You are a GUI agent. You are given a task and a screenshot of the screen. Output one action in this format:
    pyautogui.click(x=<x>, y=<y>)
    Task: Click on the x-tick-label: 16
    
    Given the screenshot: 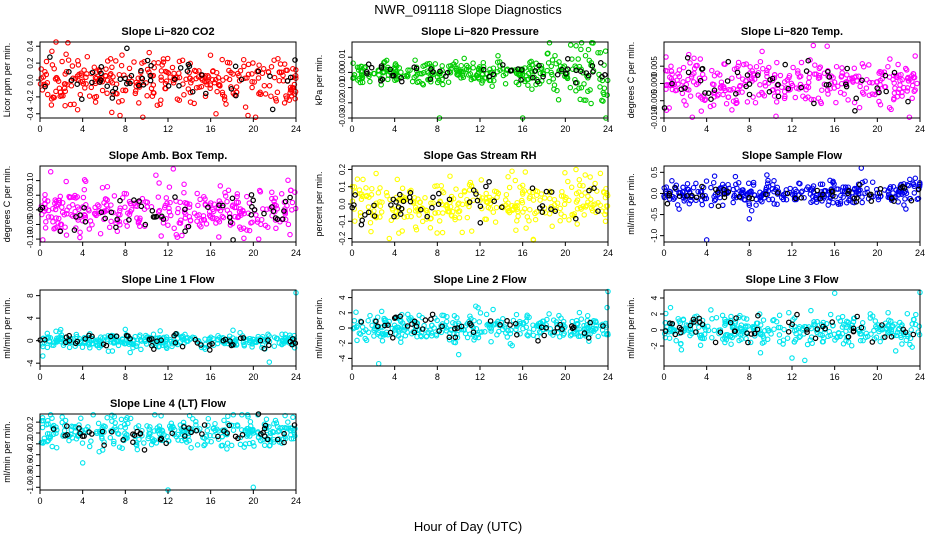 What is the action you would take?
    pyautogui.click(x=211, y=501)
    